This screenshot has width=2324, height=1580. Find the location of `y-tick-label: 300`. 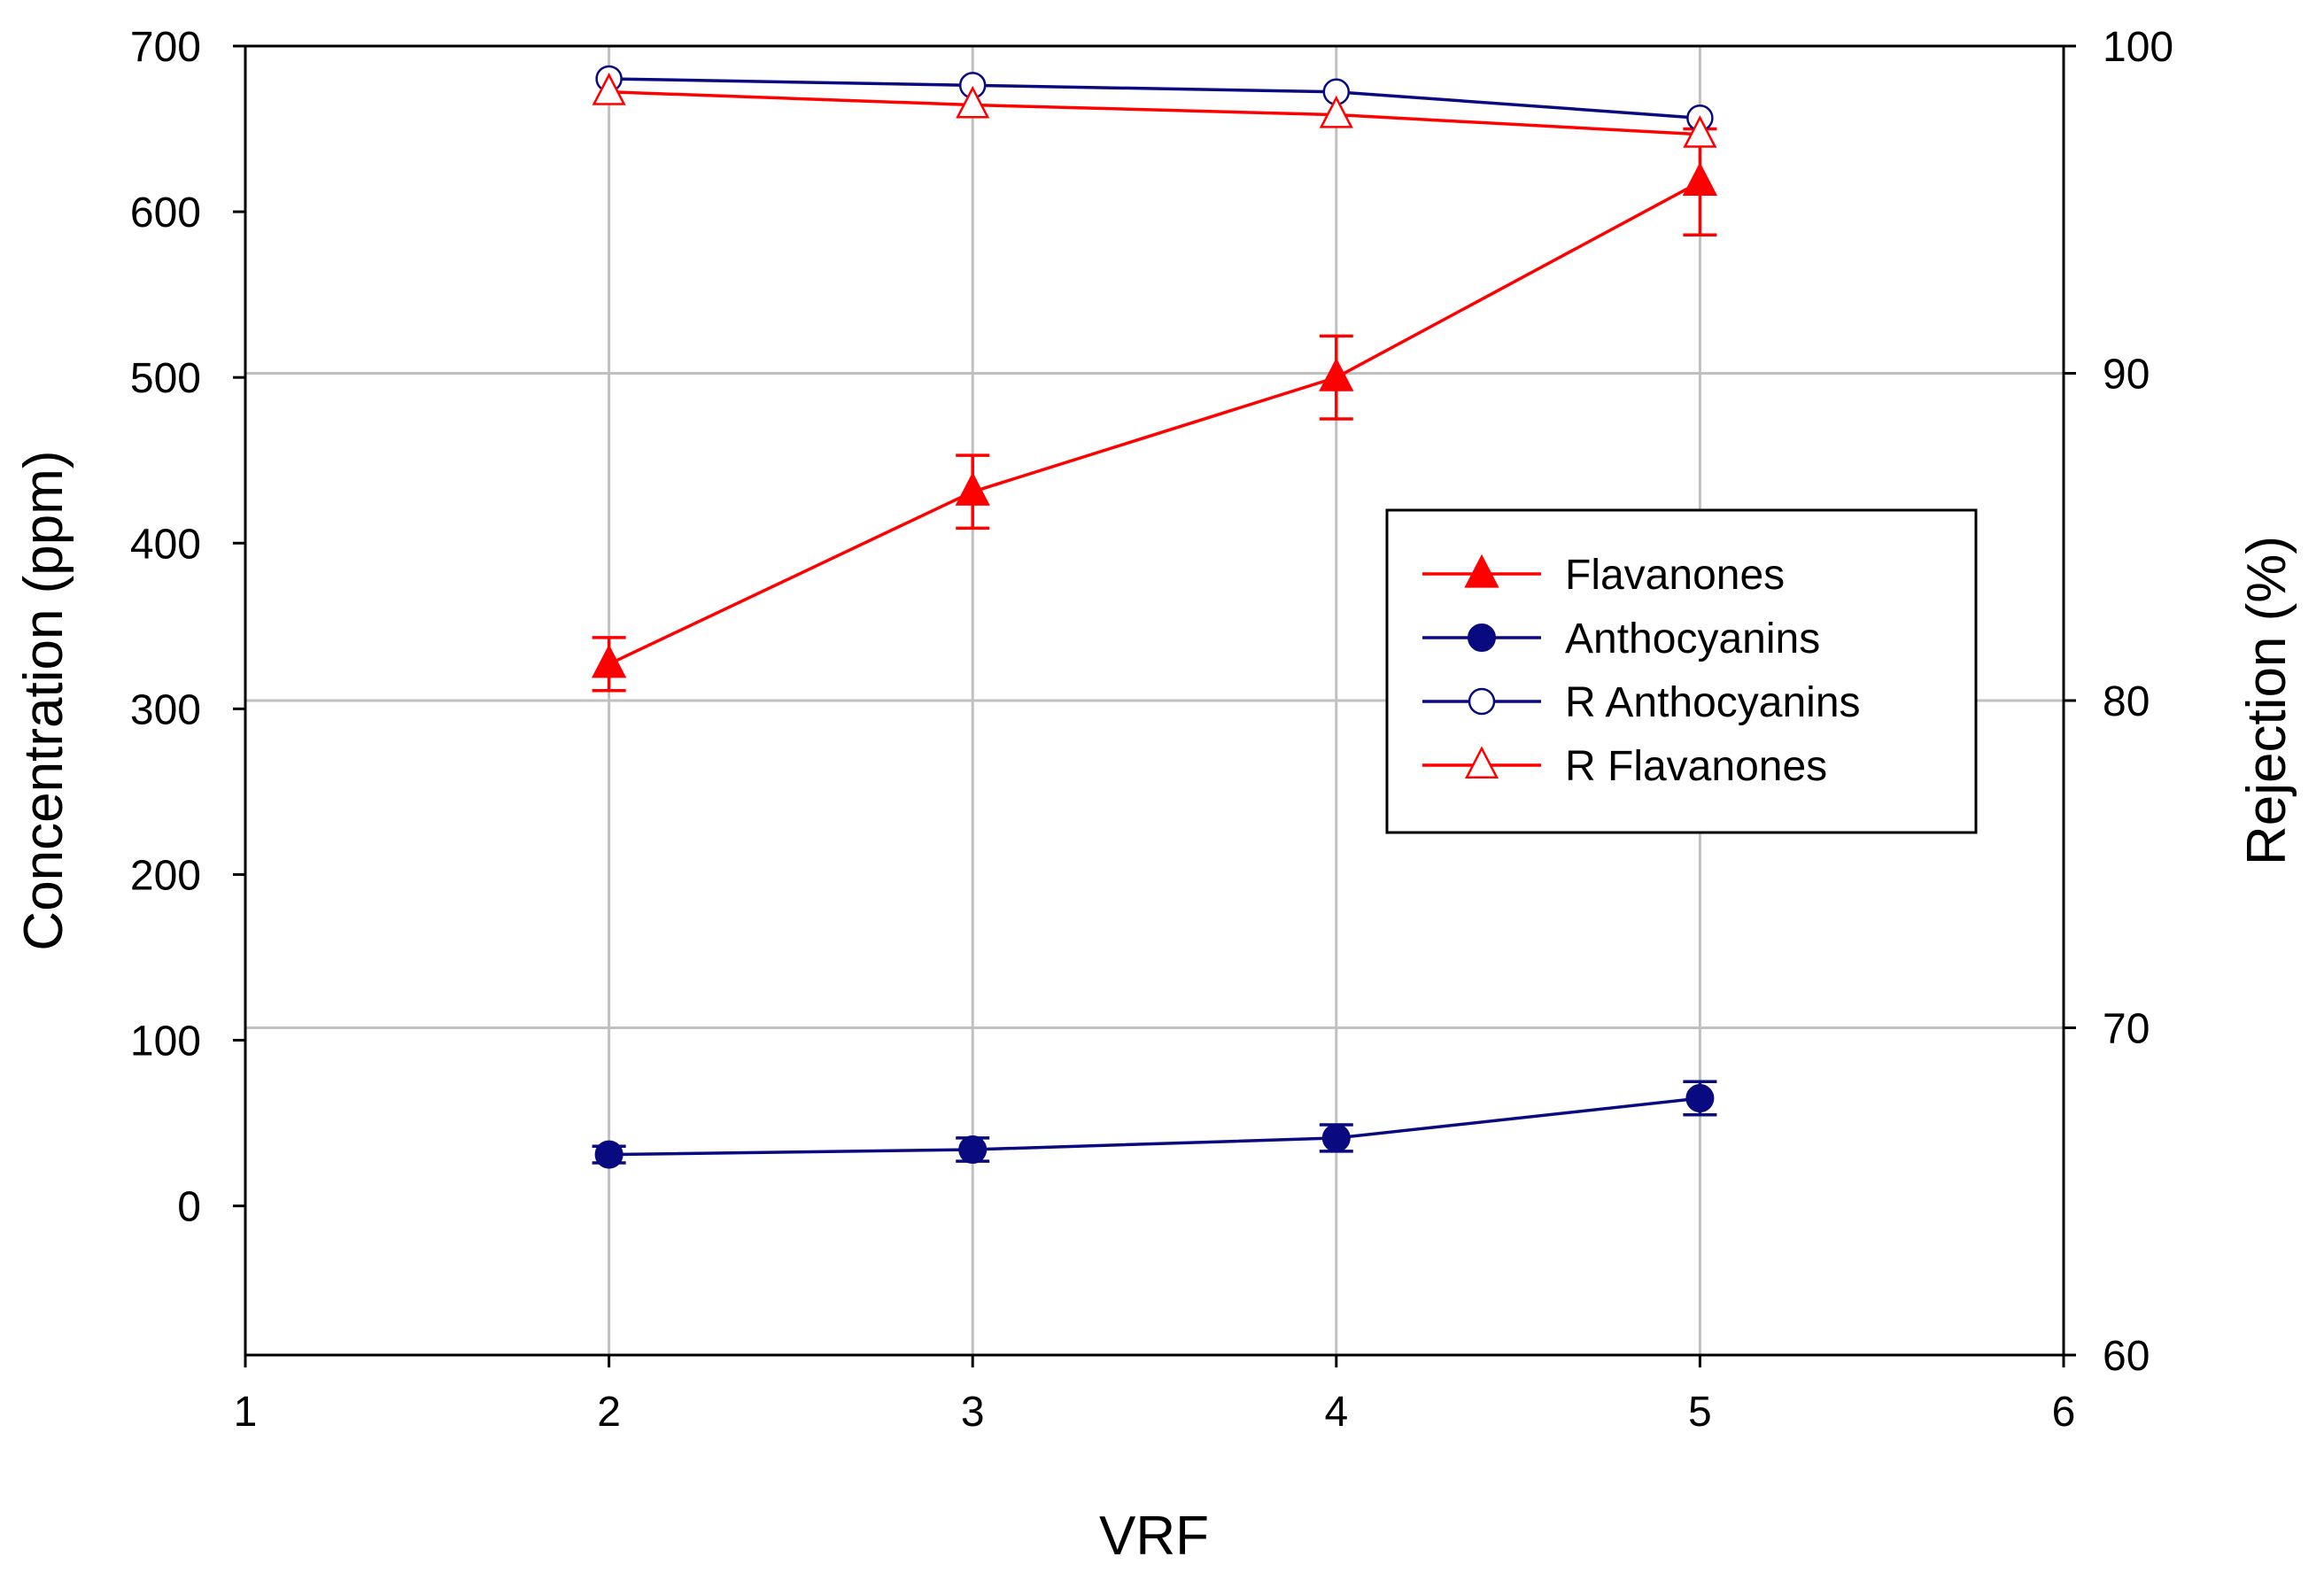

y-tick-label: 300 is located at coordinates (165, 709).